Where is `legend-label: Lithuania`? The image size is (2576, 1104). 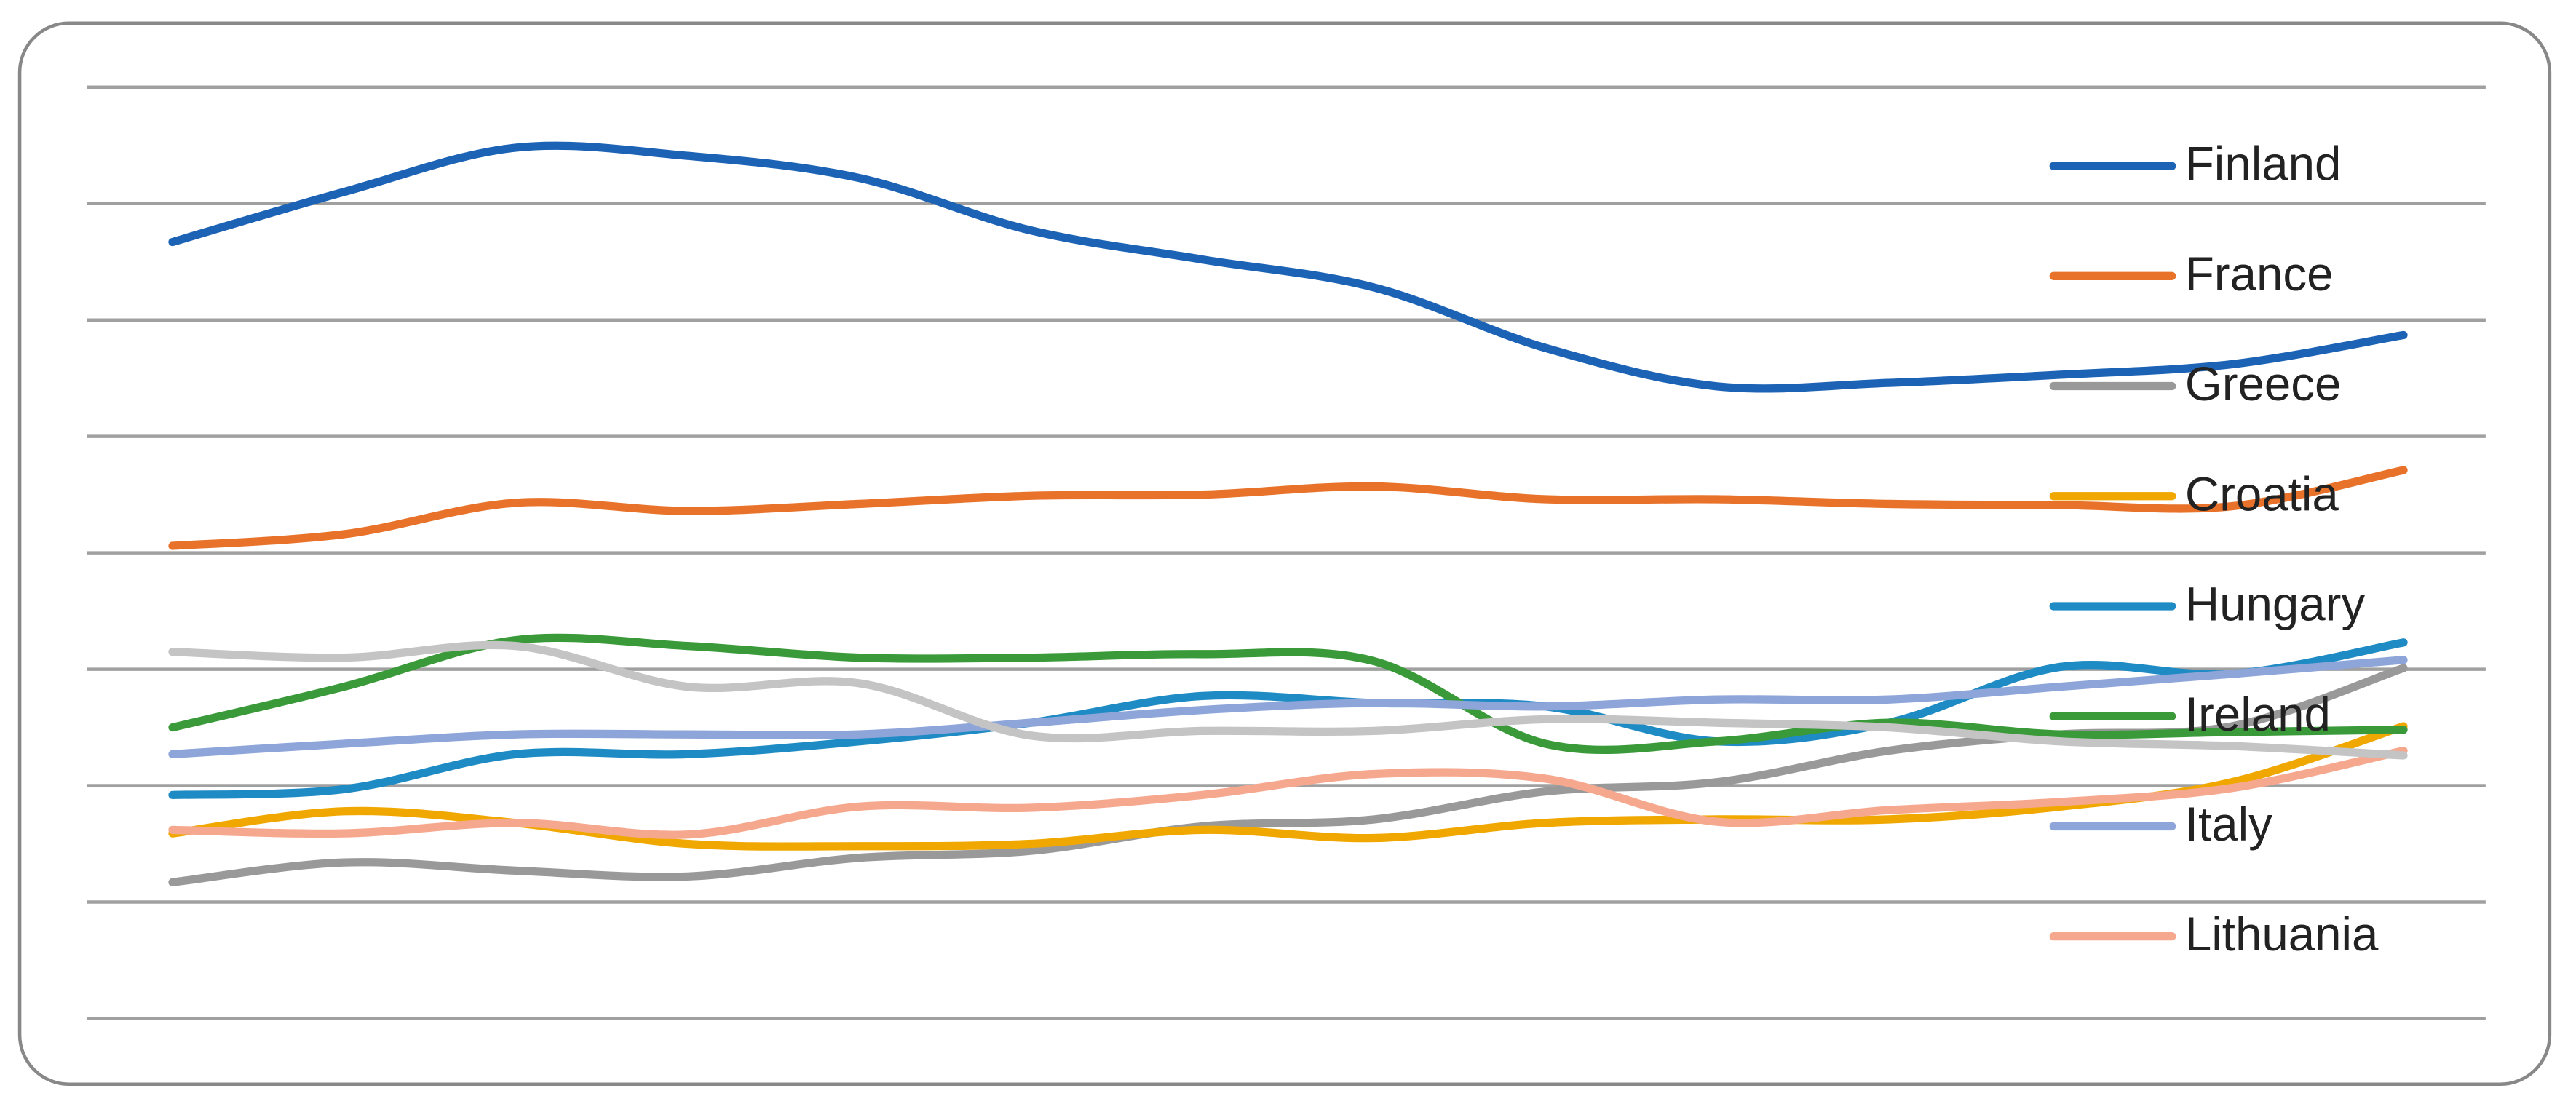 legend-label: Lithuania is located at coordinates (2282, 934).